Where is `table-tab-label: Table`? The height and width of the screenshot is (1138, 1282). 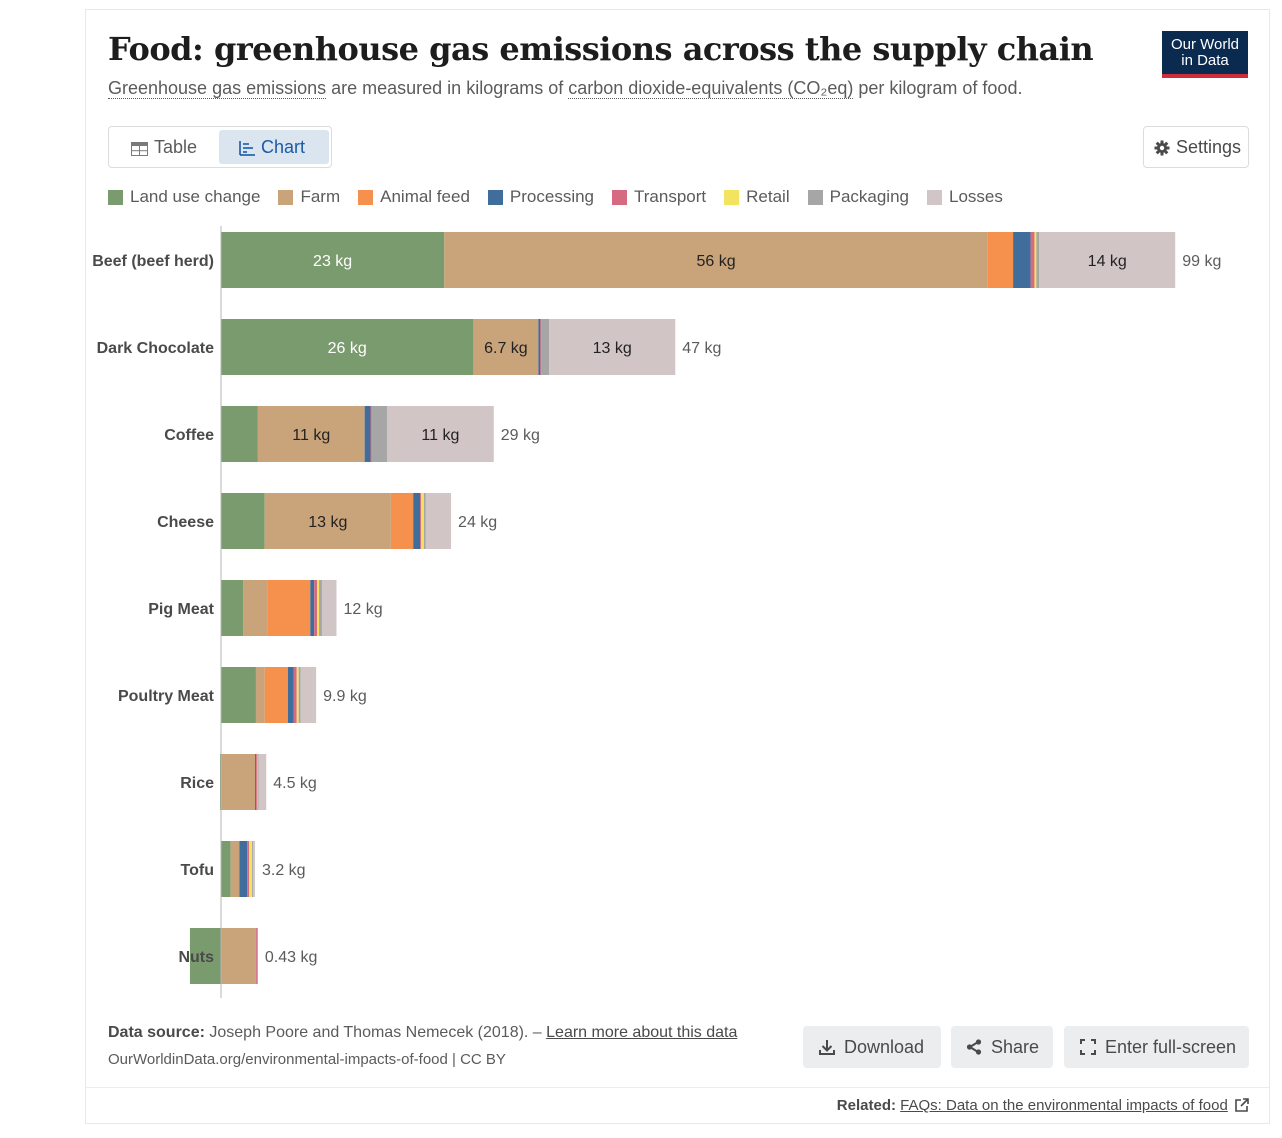 table-tab-label: Table is located at coordinates (176, 147).